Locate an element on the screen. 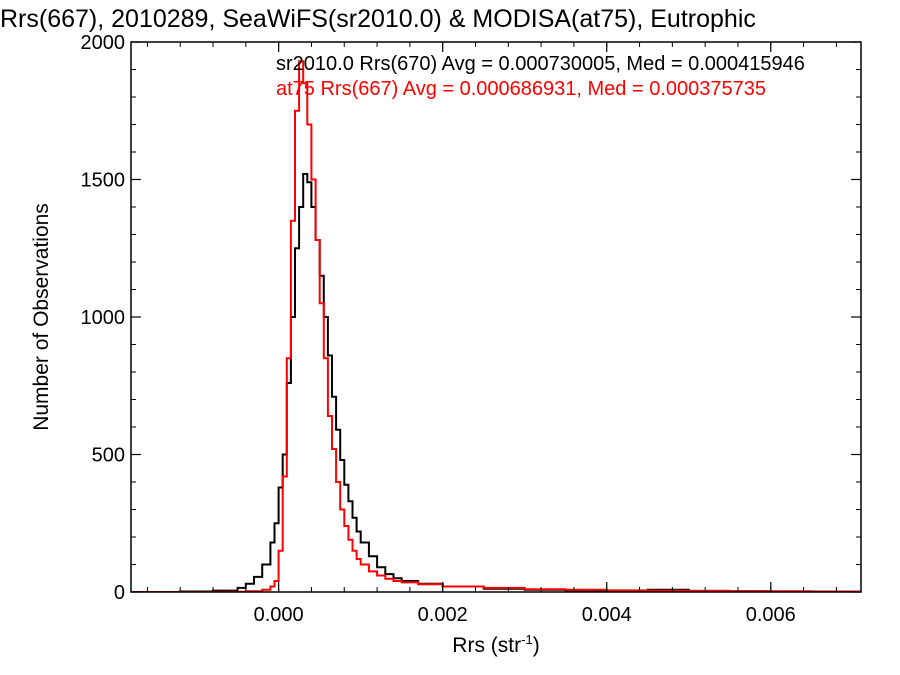  x-tick-label: 0.004 is located at coordinates (607, 615).